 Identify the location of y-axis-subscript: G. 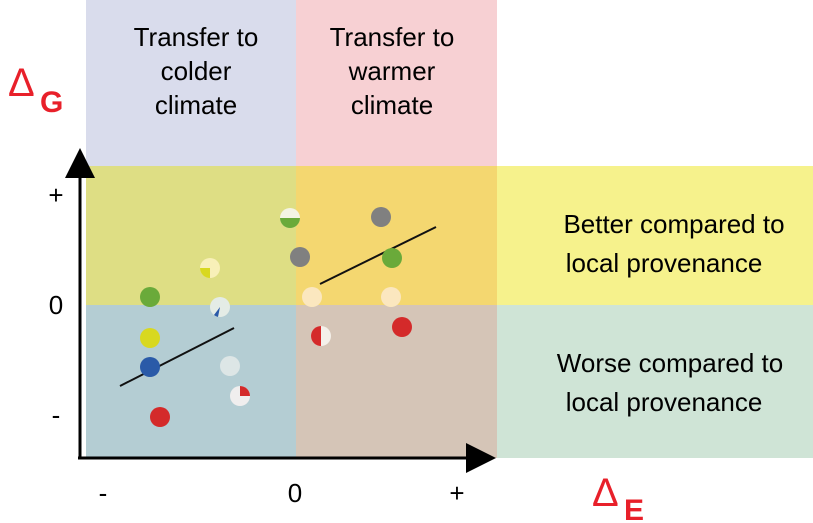
(51, 102).